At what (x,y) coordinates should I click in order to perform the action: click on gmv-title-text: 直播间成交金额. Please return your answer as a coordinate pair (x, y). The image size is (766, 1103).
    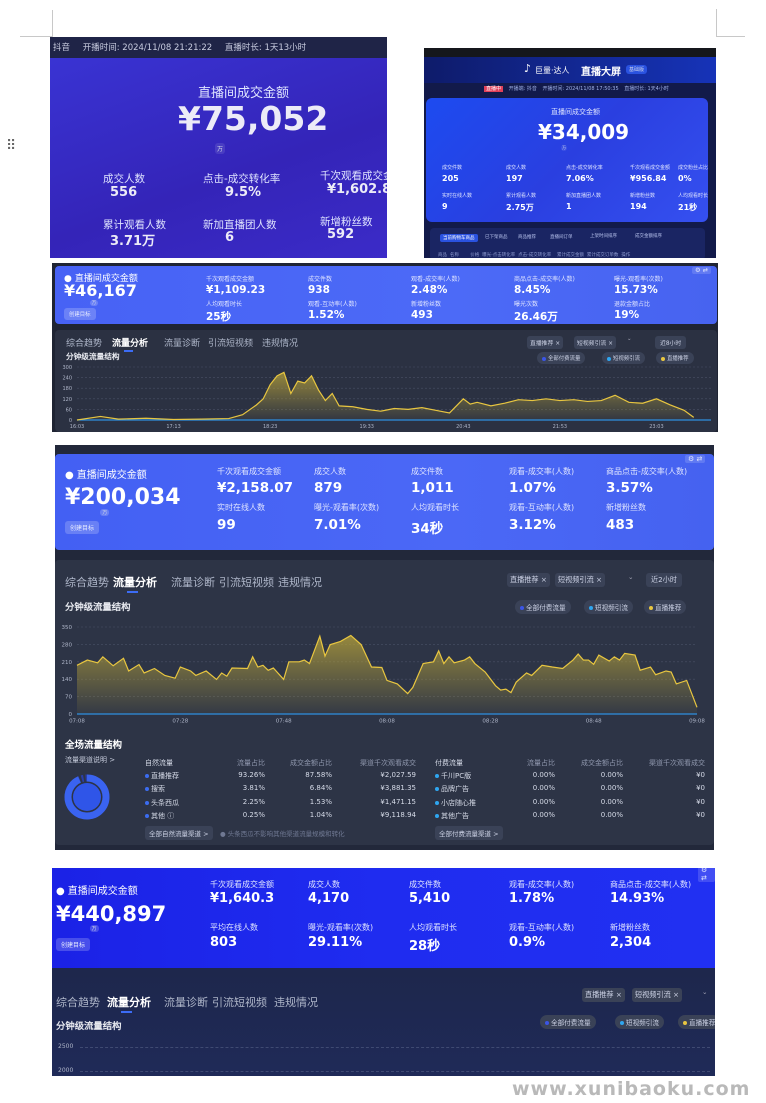
    Looking at the image, I should click on (102, 891).